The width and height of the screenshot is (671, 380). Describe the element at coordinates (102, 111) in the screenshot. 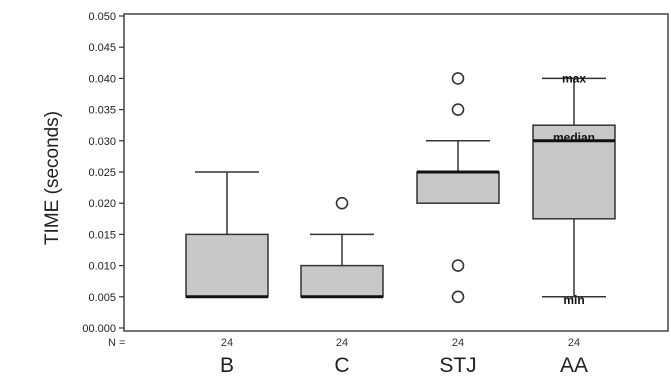

I see `y-tick-label: 0.035` at that location.